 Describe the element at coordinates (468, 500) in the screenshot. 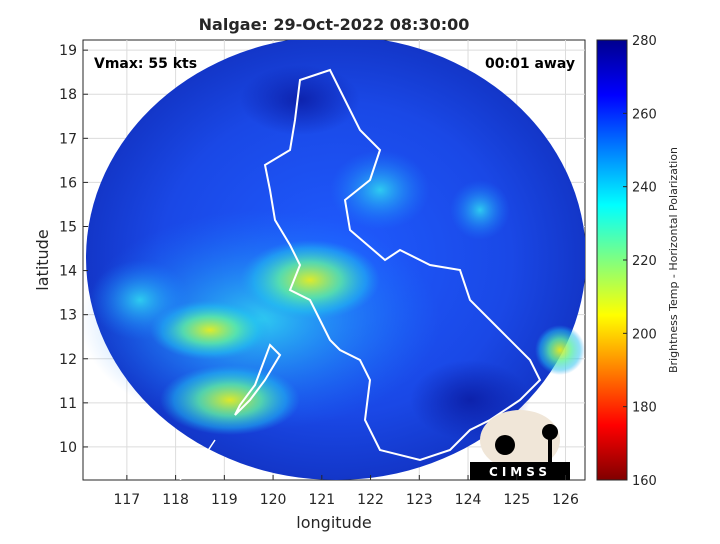

I see `x-tick-label: 124` at that location.